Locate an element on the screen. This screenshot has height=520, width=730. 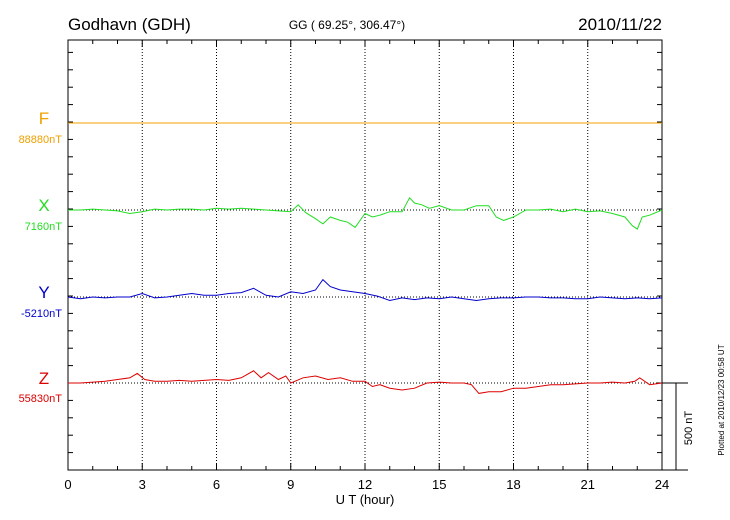
series-name-y: Y is located at coordinates (43, 292).